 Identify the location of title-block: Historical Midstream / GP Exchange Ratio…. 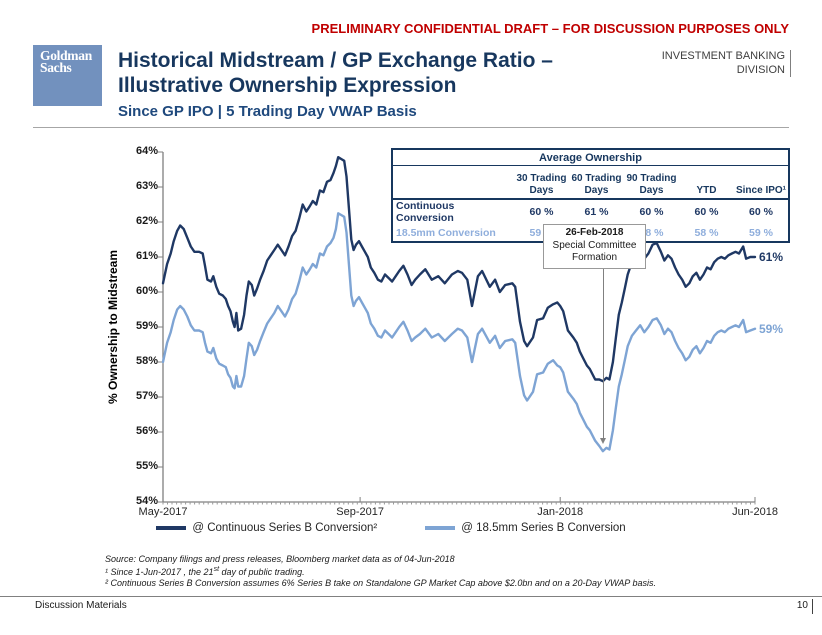
(388, 73).